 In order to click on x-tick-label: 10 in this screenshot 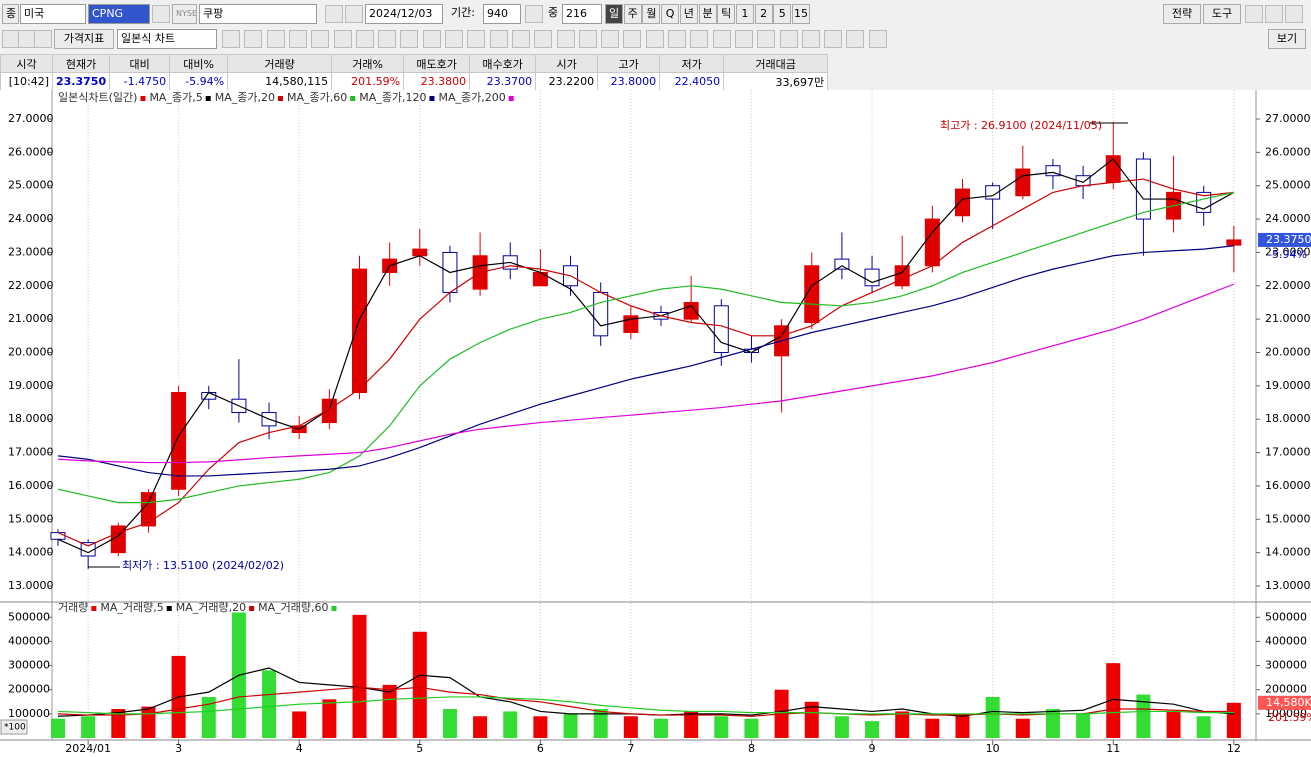, I will do `click(993, 748)`.